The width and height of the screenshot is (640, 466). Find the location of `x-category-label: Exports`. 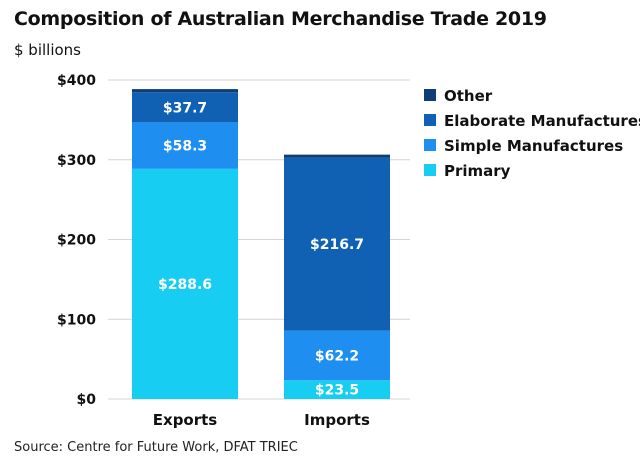

x-category-label: Exports is located at coordinates (185, 420).